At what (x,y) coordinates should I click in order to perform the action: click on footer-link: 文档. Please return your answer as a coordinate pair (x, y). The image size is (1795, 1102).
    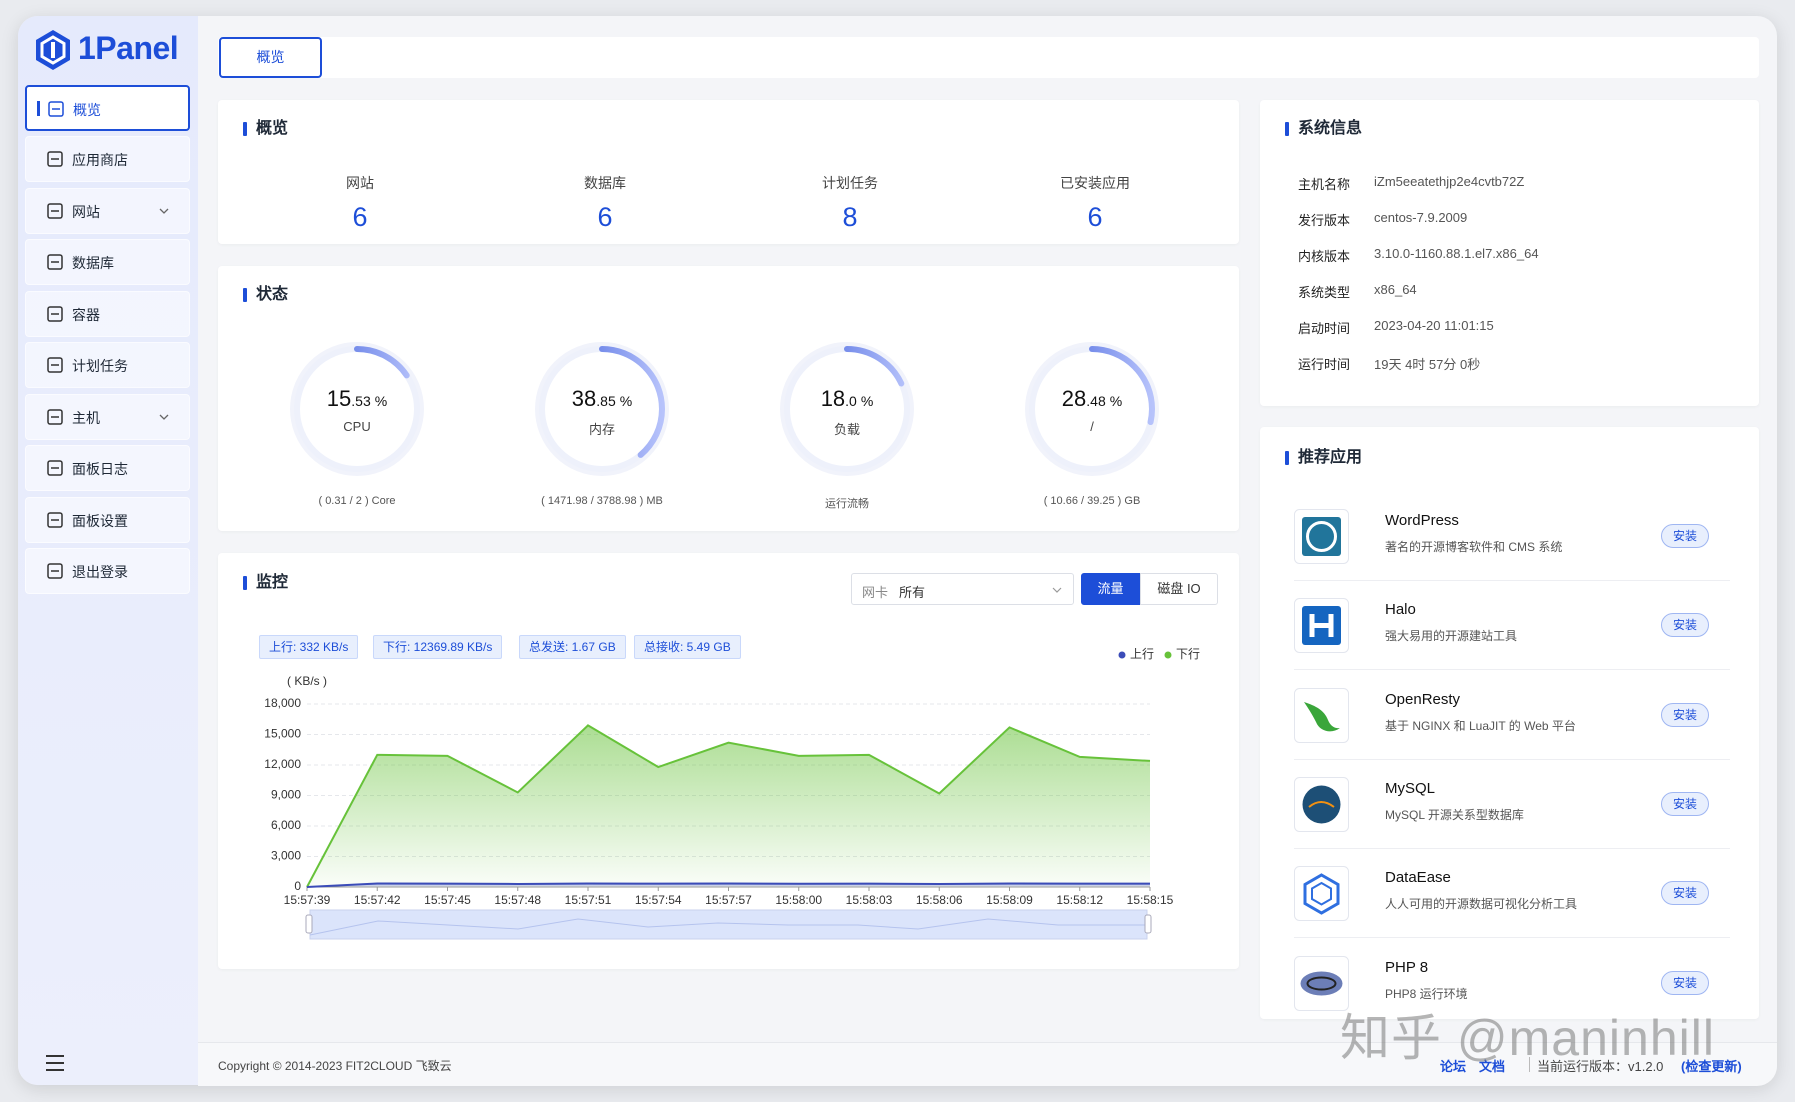
    Looking at the image, I should click on (1492, 1066).